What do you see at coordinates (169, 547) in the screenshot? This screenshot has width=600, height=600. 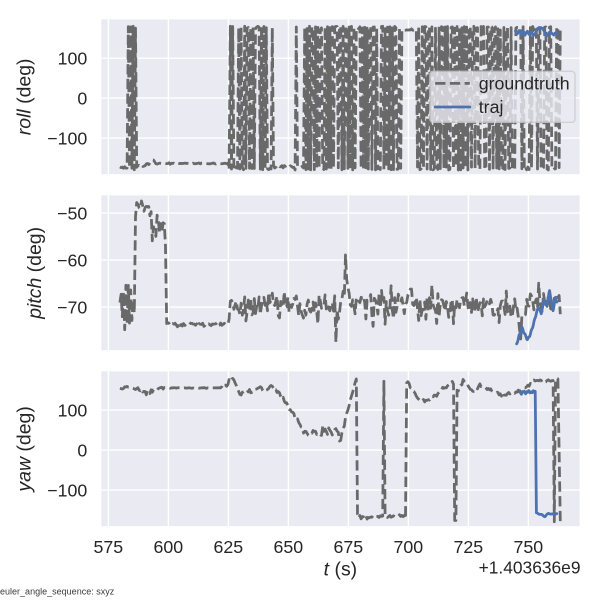 I see `svg-text: 600` at bounding box center [169, 547].